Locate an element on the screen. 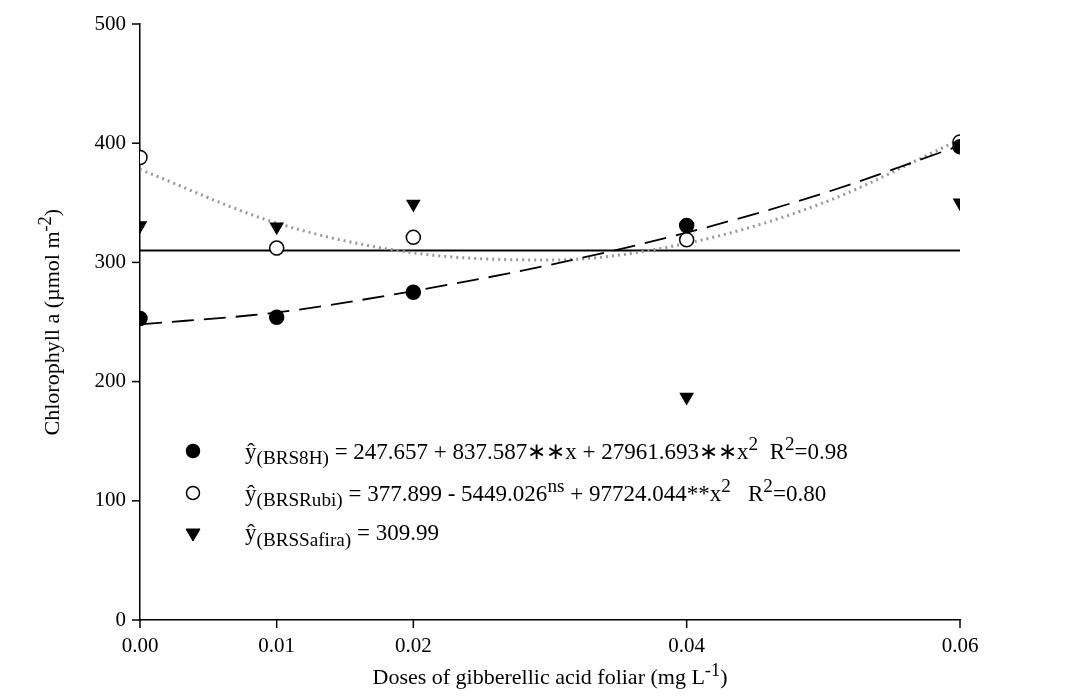 This screenshot has width=1068, height=696. x-tick-label: 0.06 is located at coordinates (960, 645).